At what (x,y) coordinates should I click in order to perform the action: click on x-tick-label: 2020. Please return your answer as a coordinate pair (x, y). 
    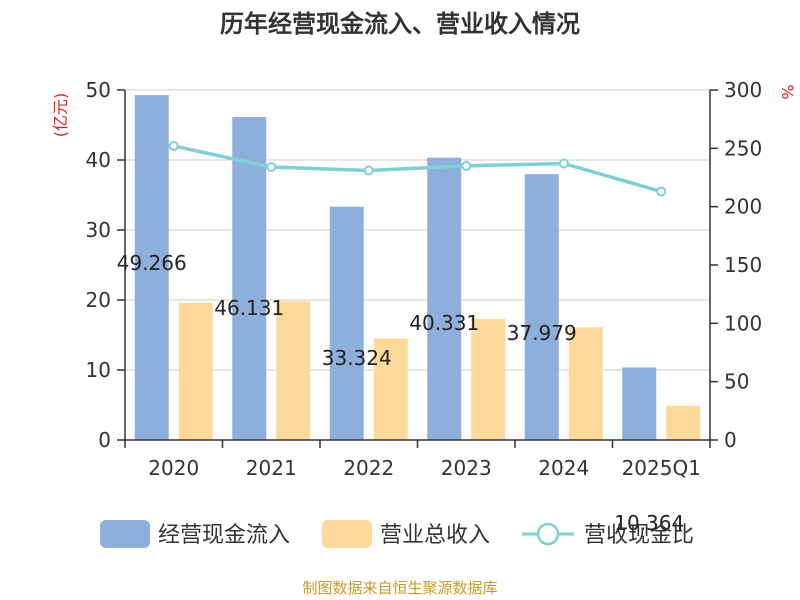
    Looking at the image, I should click on (173, 468).